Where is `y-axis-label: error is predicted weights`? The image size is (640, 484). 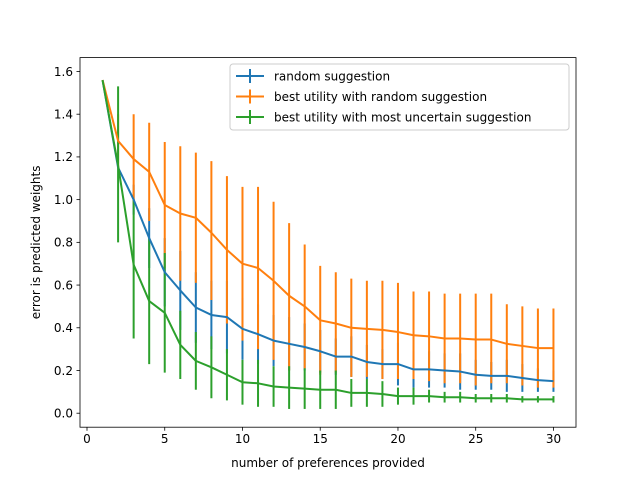 y-axis-label: error is predicted weights is located at coordinates (36, 243).